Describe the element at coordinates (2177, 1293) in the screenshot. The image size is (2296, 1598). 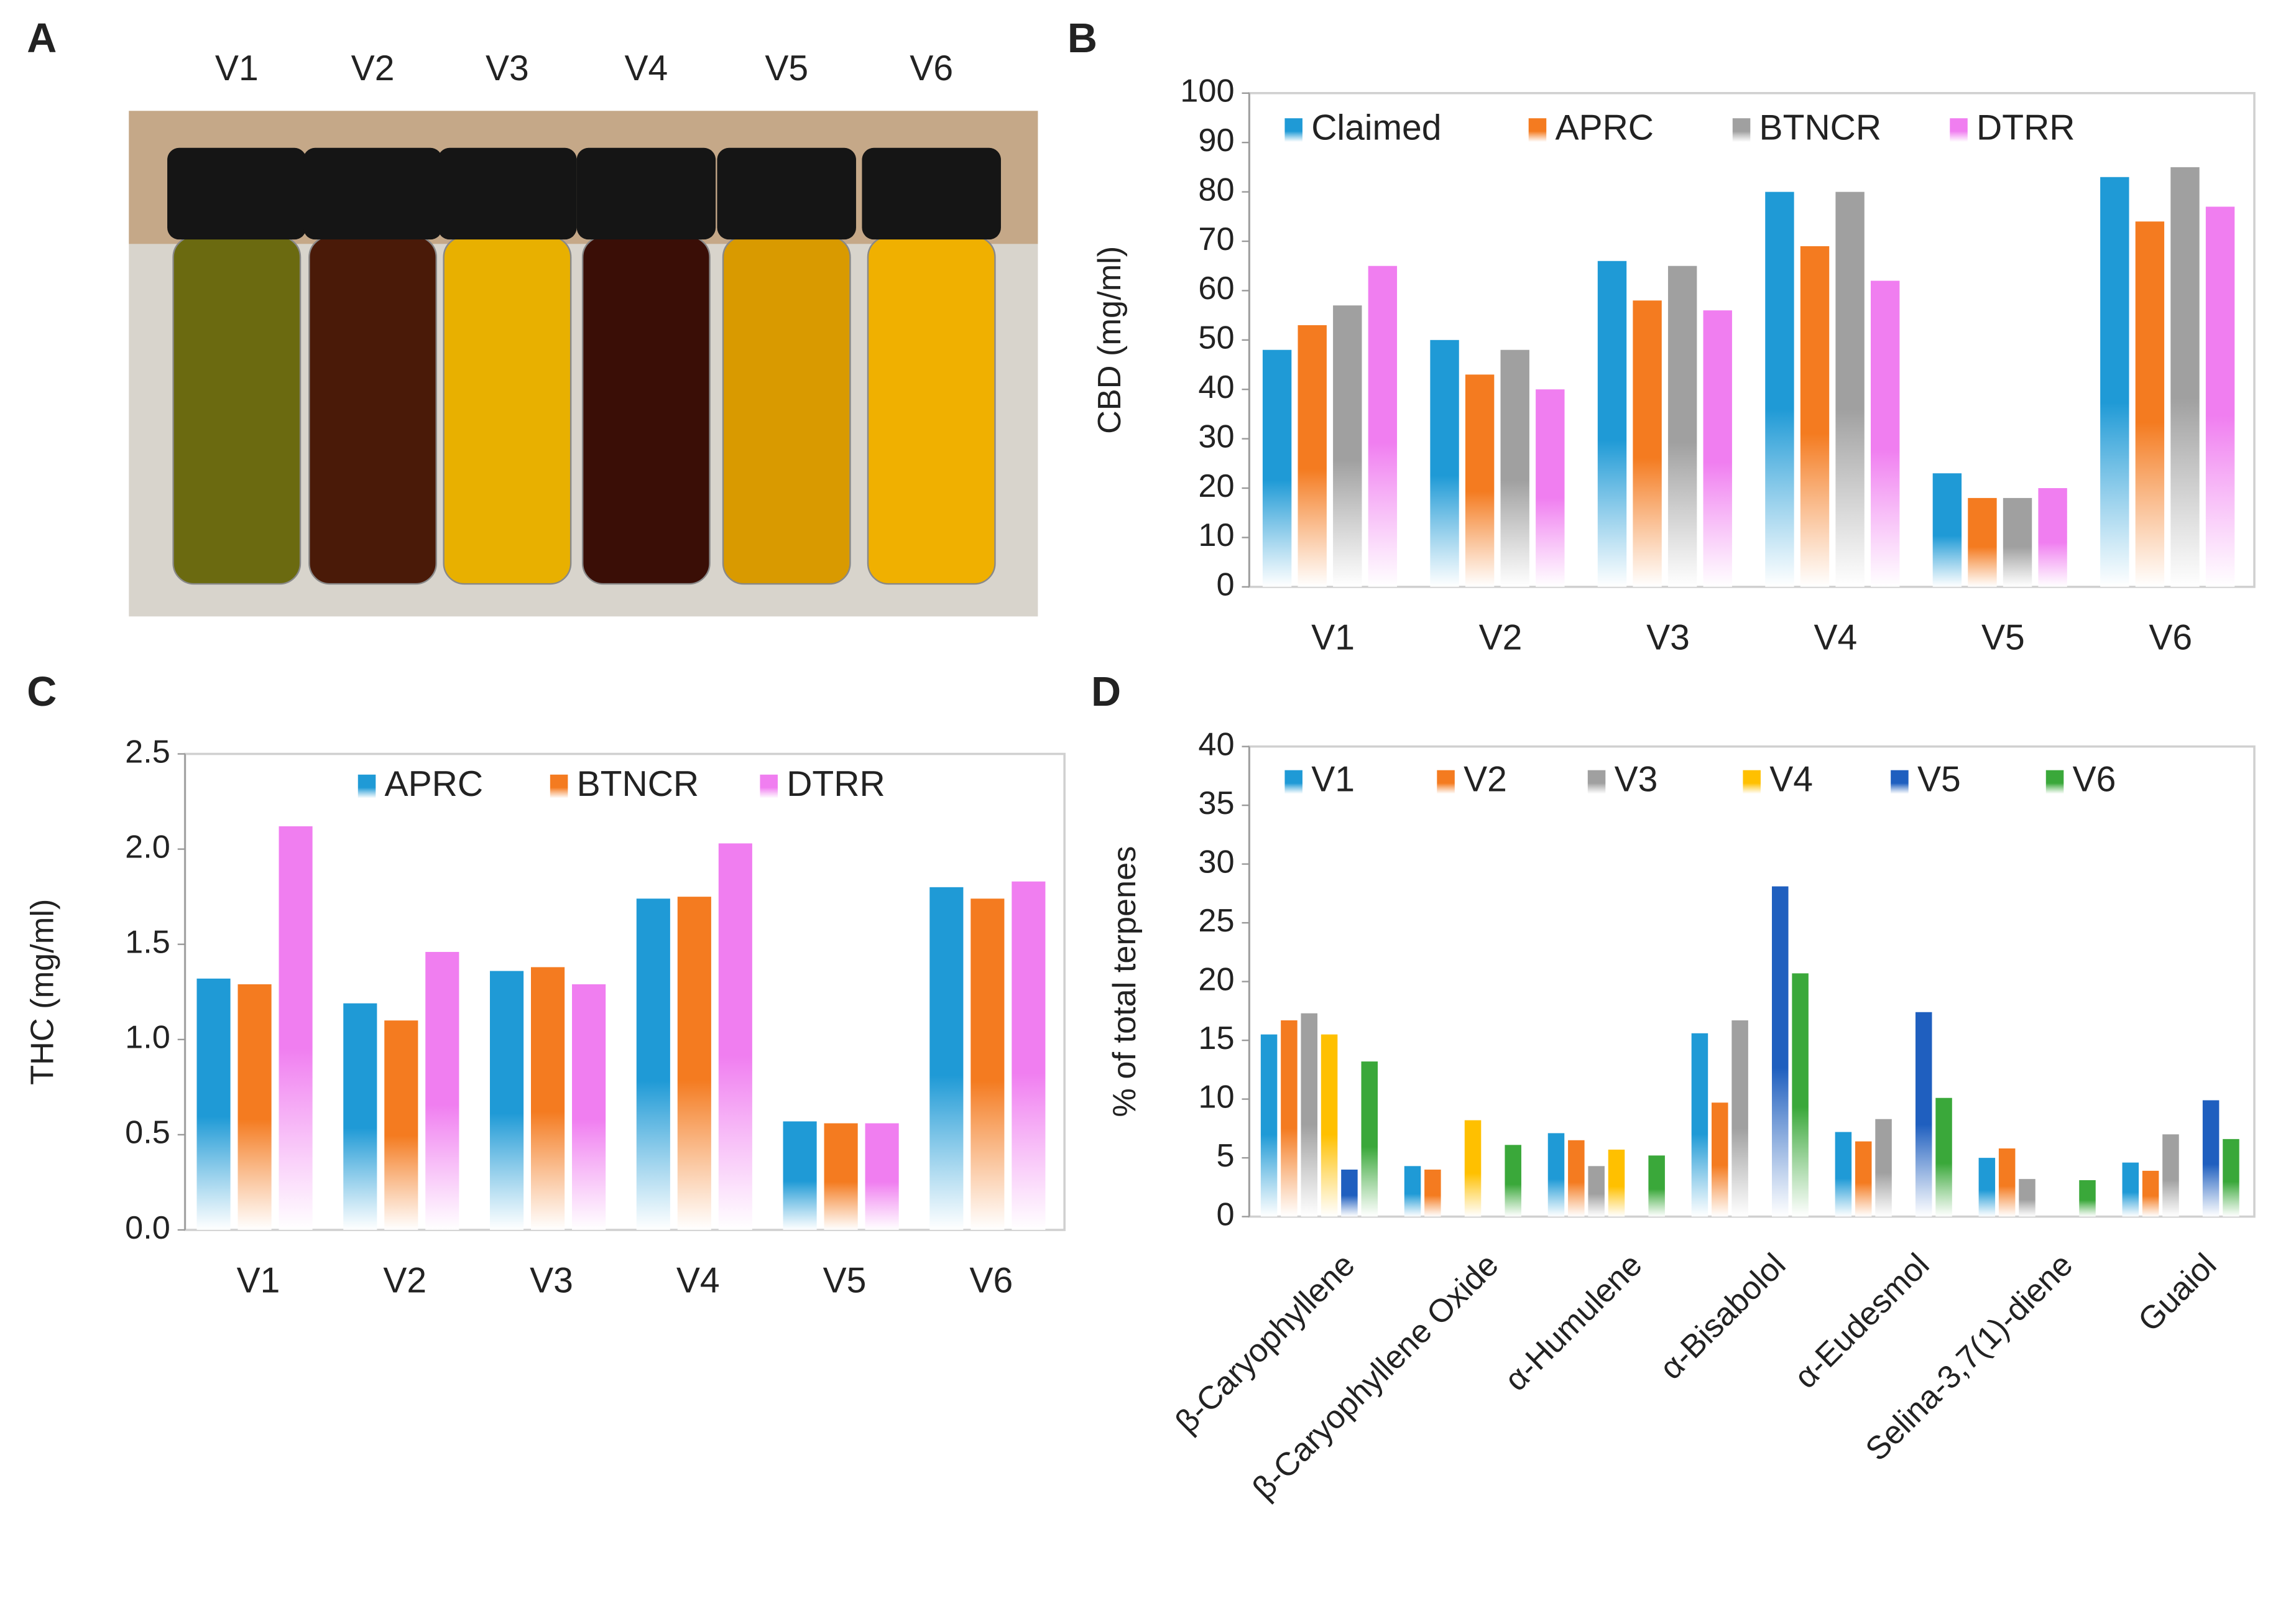
I see `x-tick-label: Guaiol` at that location.